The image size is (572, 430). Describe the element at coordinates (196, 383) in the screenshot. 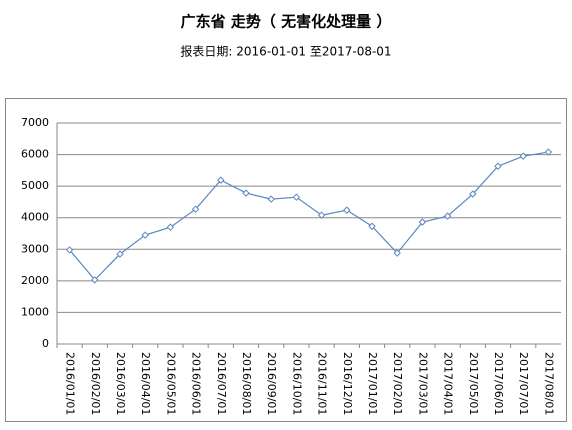

I see `x-tick-label: 2016/06/01` at that location.